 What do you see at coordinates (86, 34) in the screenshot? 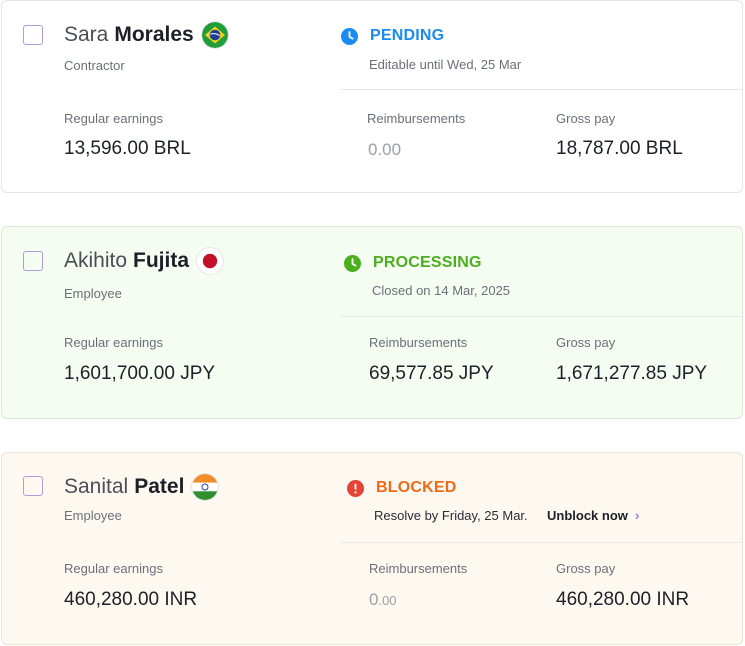
I see `first-name: Sara` at bounding box center [86, 34].